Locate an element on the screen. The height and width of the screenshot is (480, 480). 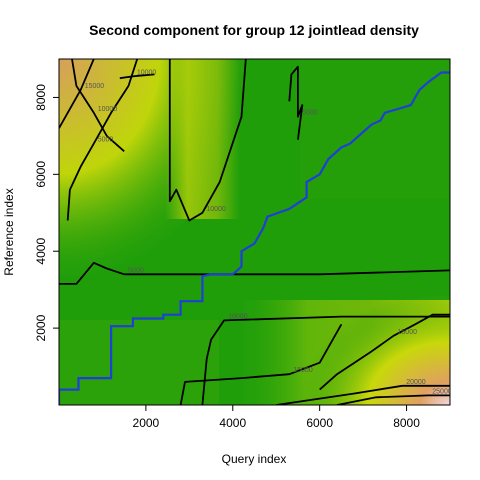
contour-label-7: 10000 is located at coordinates (238, 316).